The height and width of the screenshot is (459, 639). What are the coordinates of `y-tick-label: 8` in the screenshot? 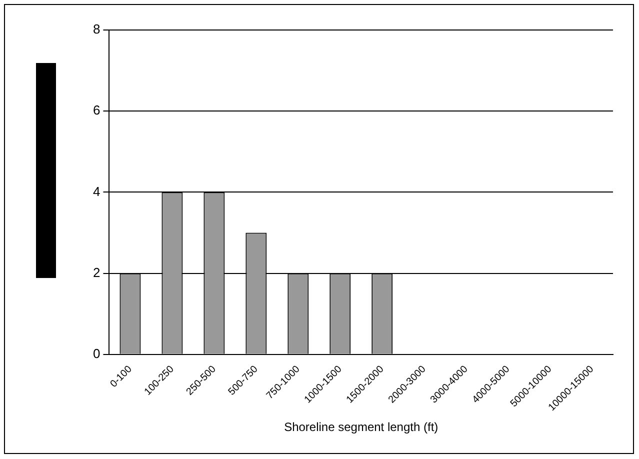 It's located at (96, 29).